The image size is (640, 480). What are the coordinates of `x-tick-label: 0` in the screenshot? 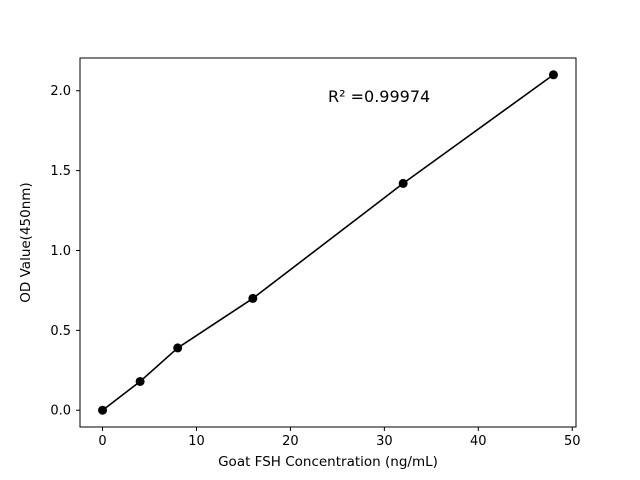 It's located at (102, 441).